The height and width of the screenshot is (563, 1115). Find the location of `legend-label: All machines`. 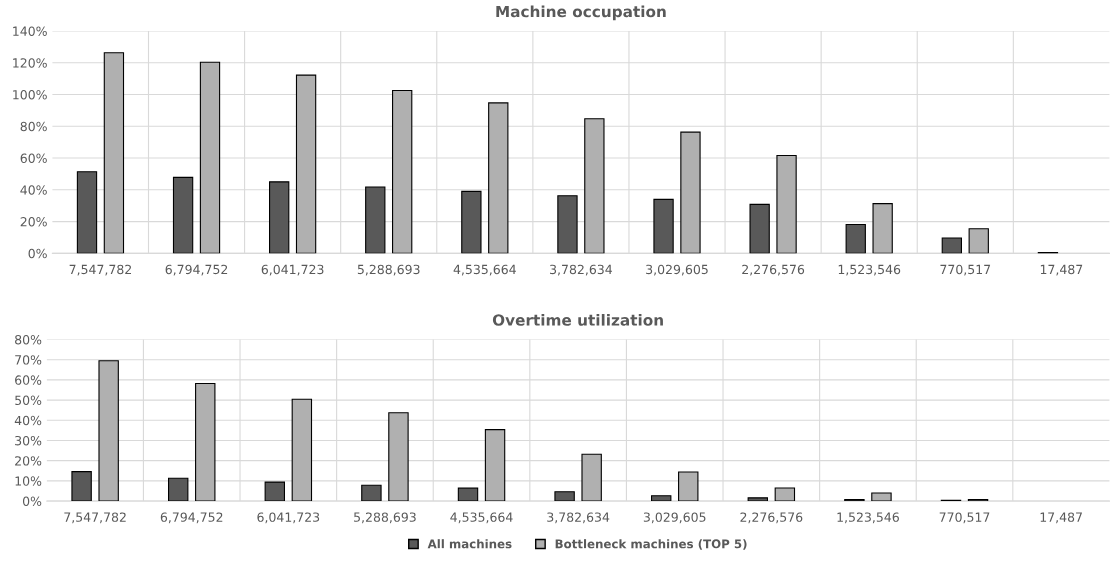

legend-label: All machines is located at coordinates (469, 544).